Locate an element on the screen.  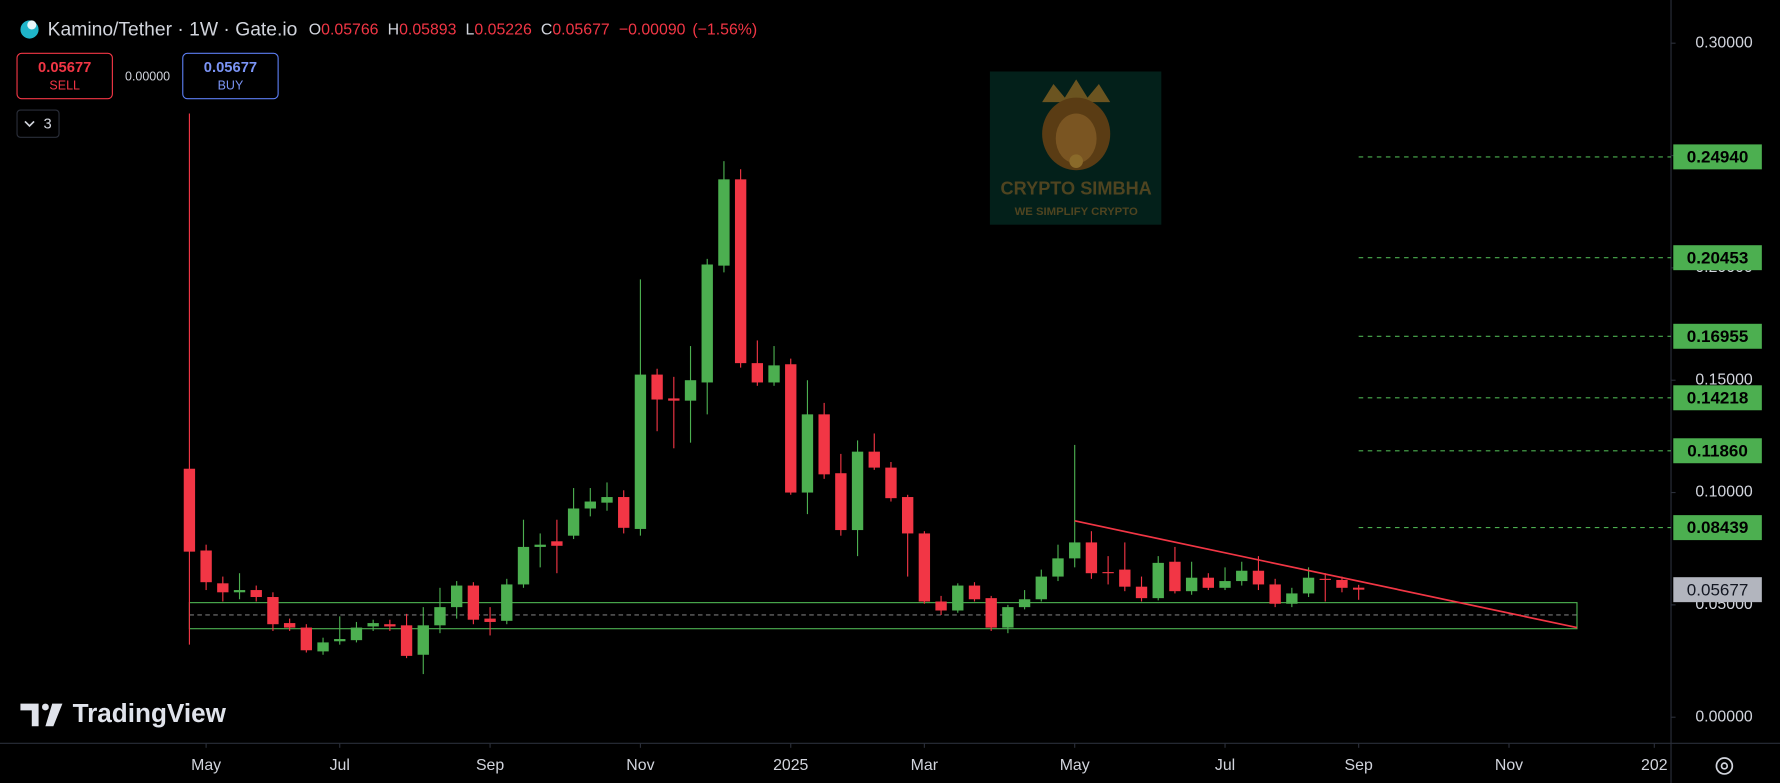
logo-dot is located at coordinates (45, 707).